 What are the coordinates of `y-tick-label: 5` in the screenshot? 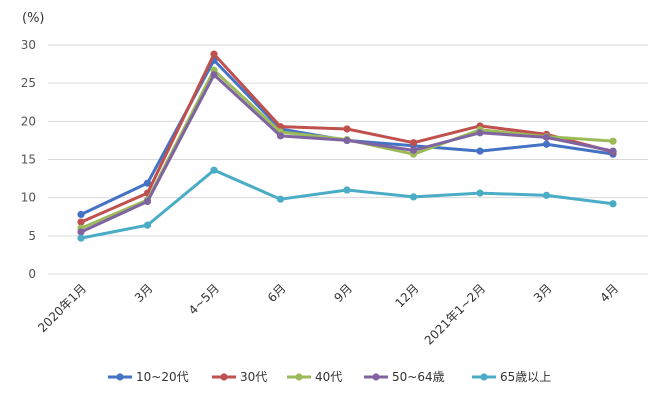 It's located at (32, 236).